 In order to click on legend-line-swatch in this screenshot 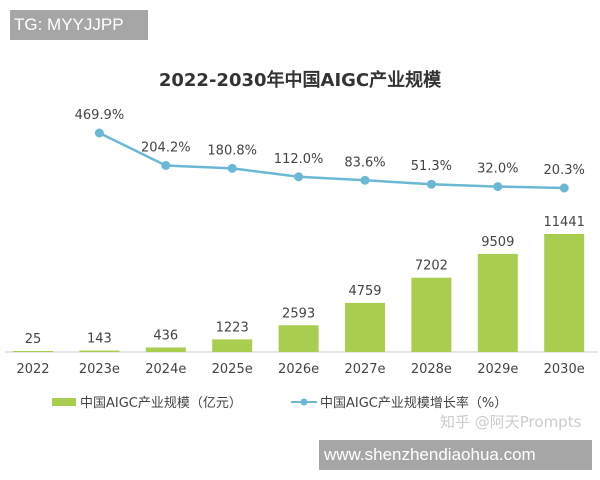, I will do `click(304, 401)`.